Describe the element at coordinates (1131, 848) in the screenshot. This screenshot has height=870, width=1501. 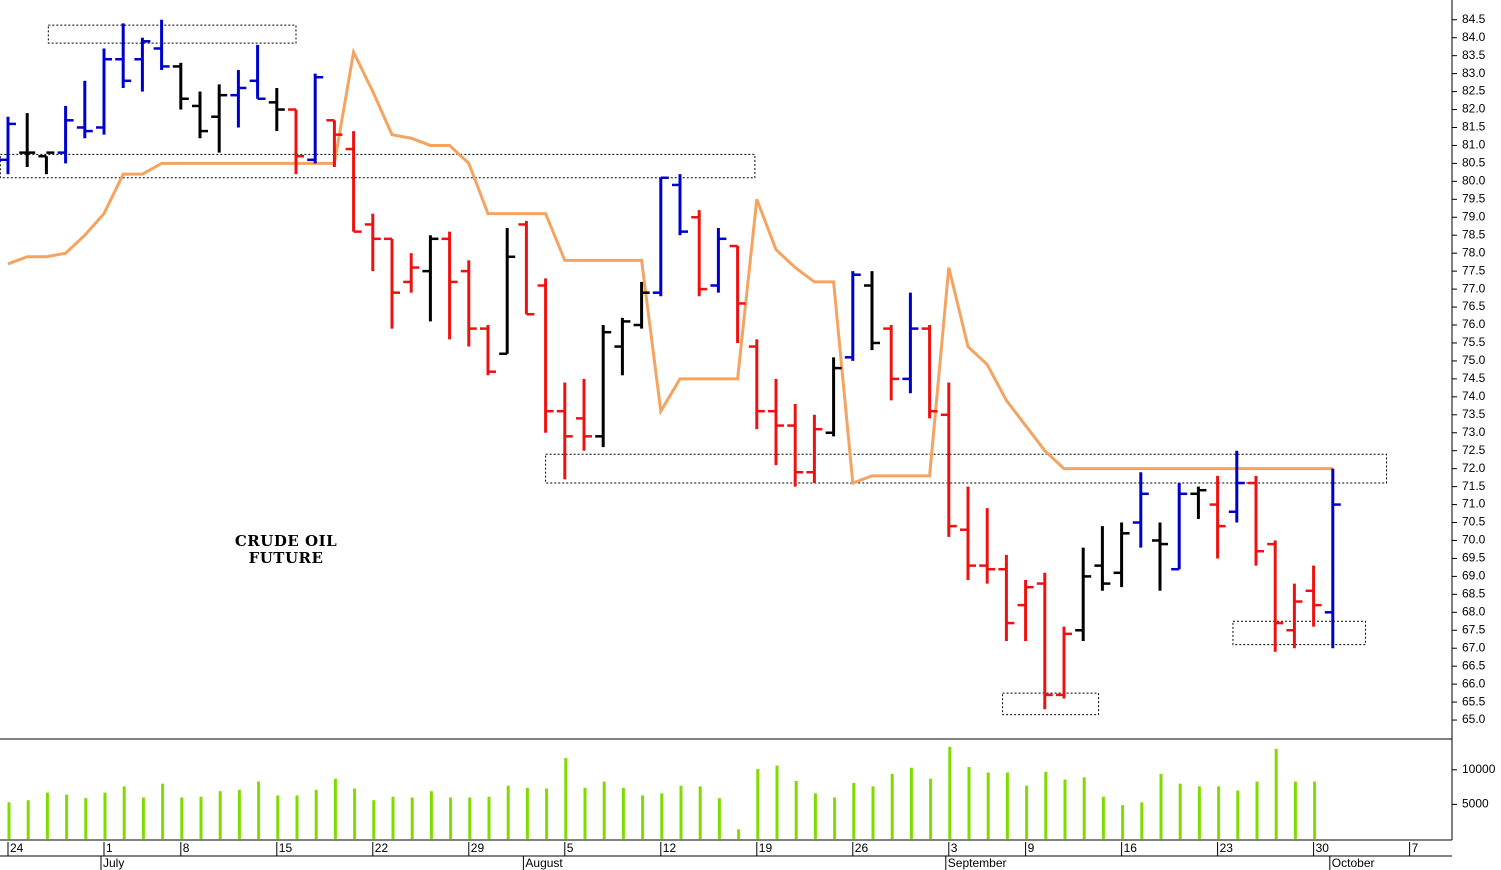
I see `x-tick-label: 16` at that location.